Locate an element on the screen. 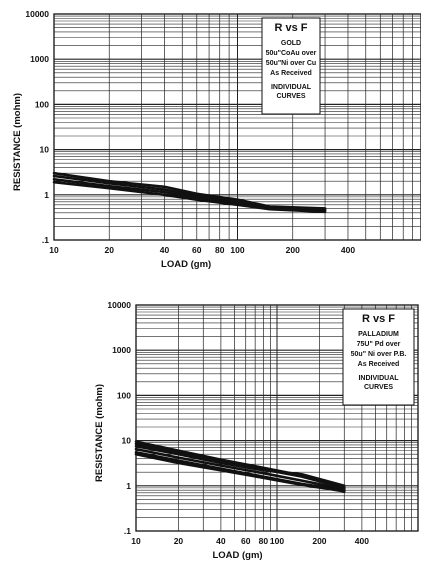 Image resolution: width=421 pixels, height=571 pixels. chart-1-y-tick-label: 1000 is located at coordinates (121, 350).